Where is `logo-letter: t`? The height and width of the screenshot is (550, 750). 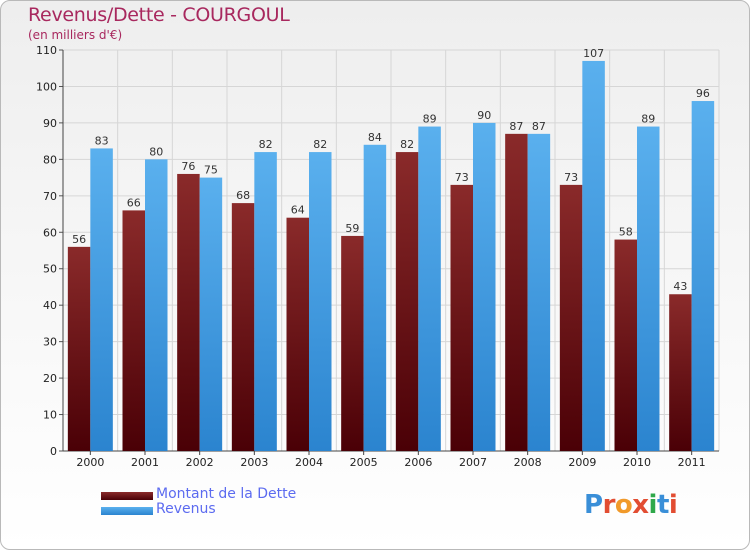 logo-letter: t is located at coordinates (662, 505).